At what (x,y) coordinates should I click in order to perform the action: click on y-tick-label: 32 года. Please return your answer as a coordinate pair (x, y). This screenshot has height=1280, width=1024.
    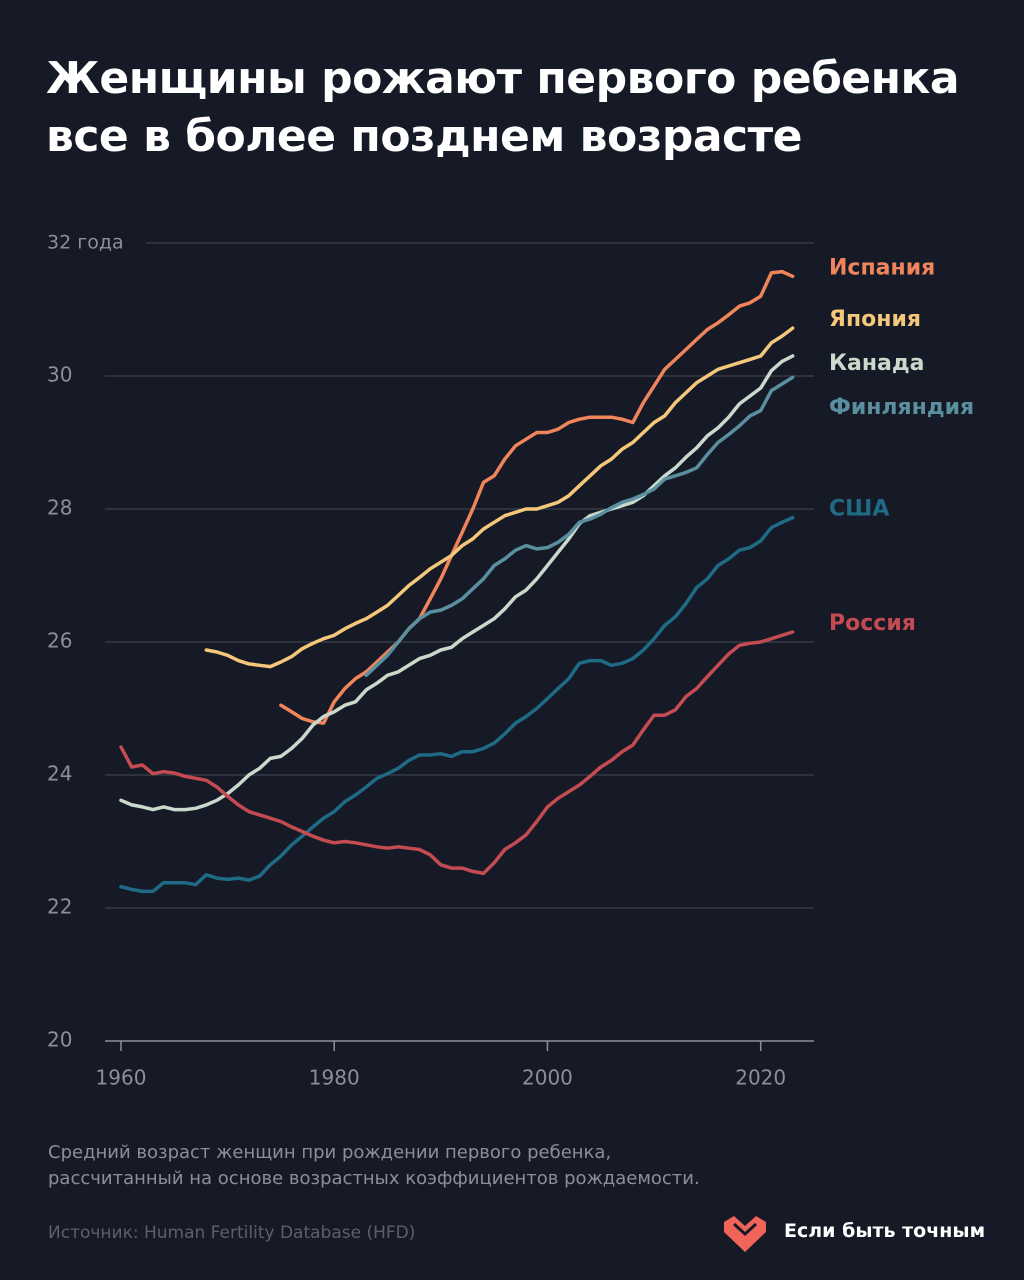
    Looking at the image, I should click on (85, 243).